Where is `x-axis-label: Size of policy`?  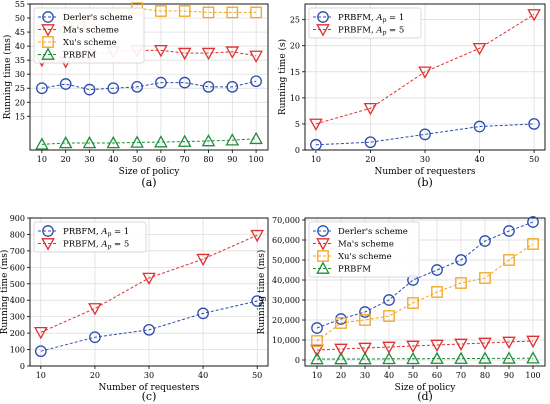
x-axis-label: Size of policy is located at coordinates (150, 172).